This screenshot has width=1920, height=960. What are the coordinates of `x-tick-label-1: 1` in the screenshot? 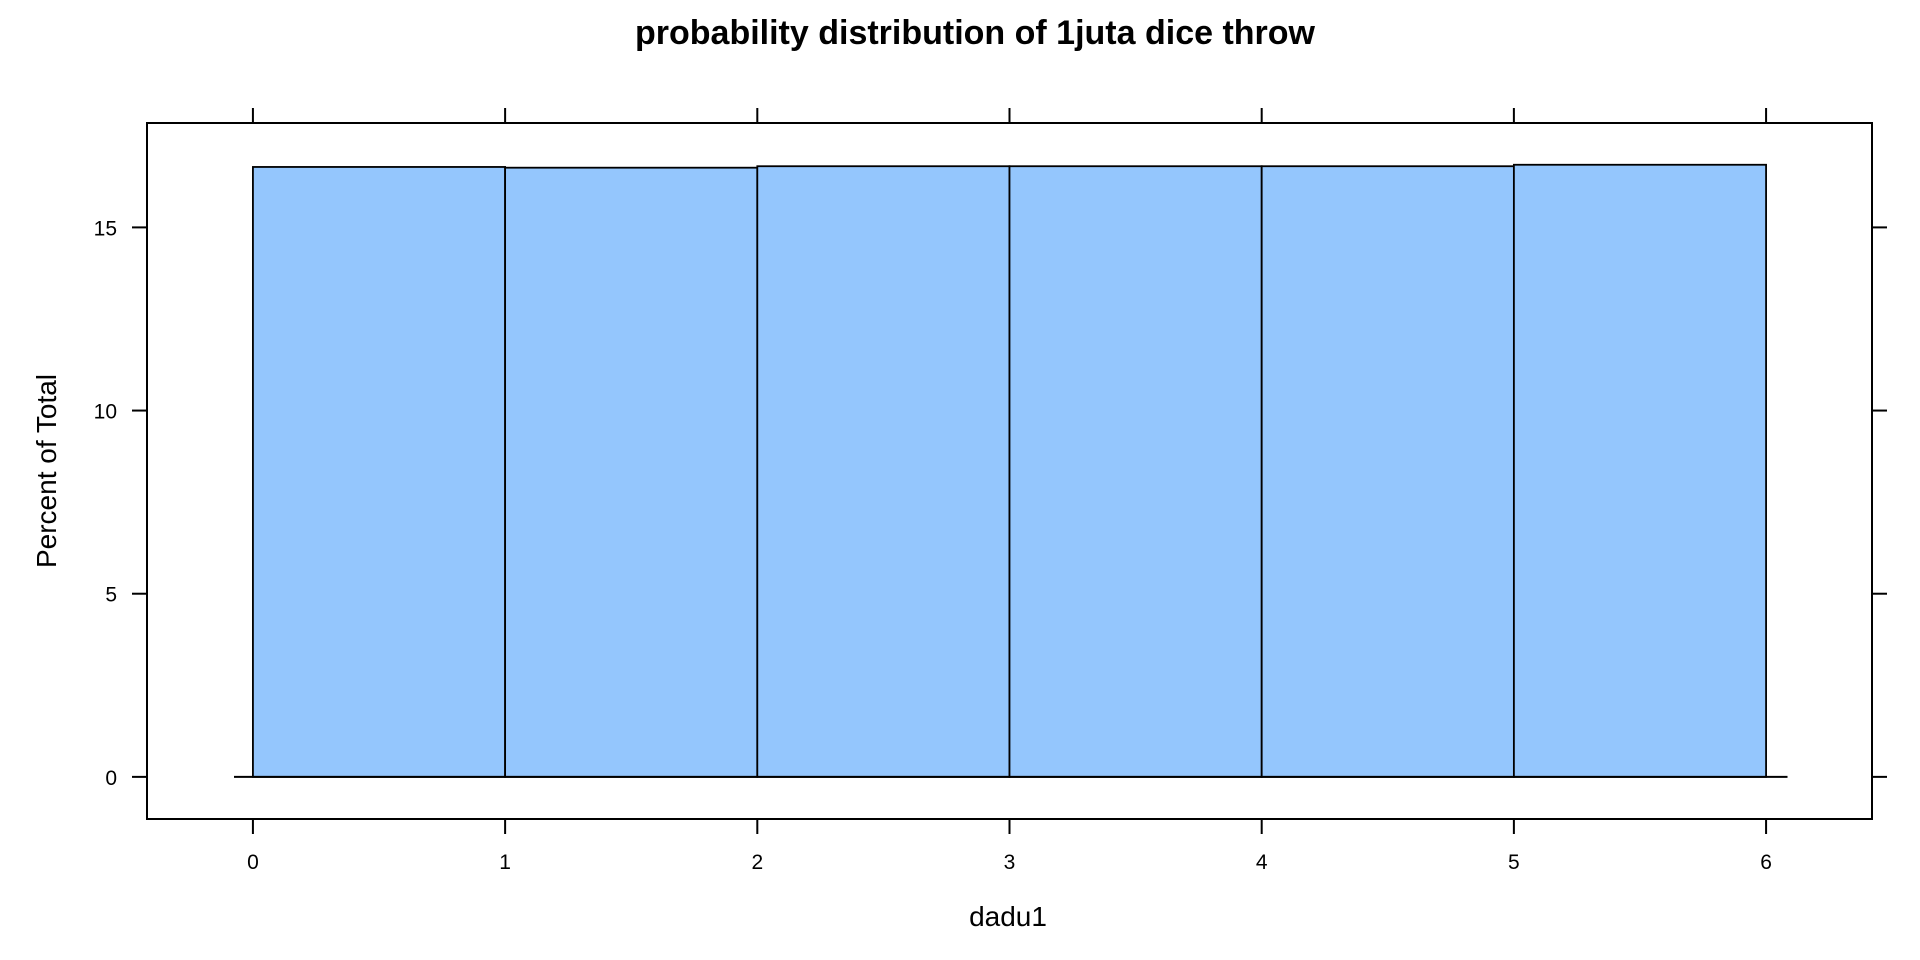 It's located at (505, 862).